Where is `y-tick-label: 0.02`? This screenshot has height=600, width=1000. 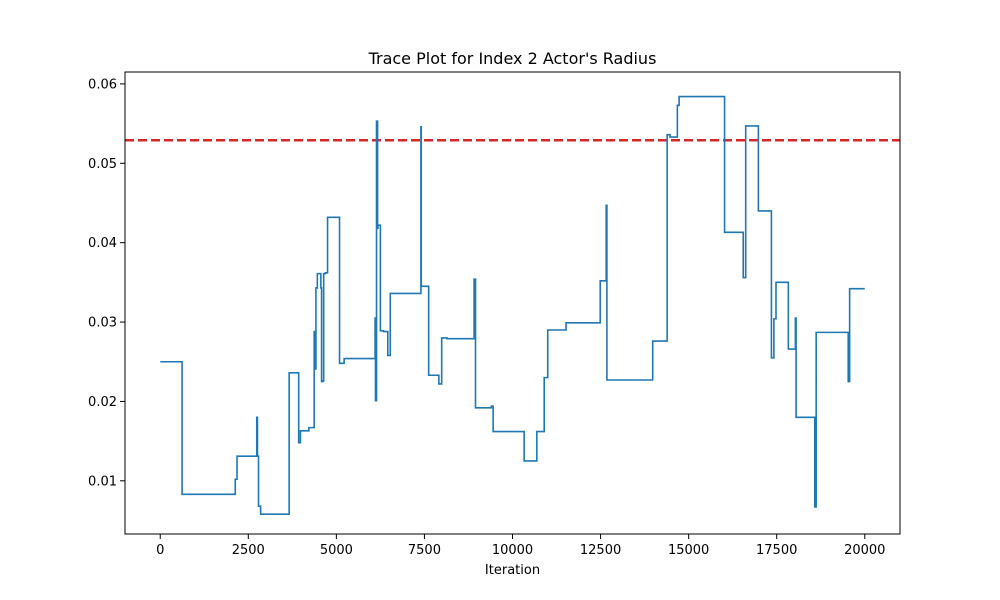 y-tick-label: 0.02 is located at coordinates (102, 402).